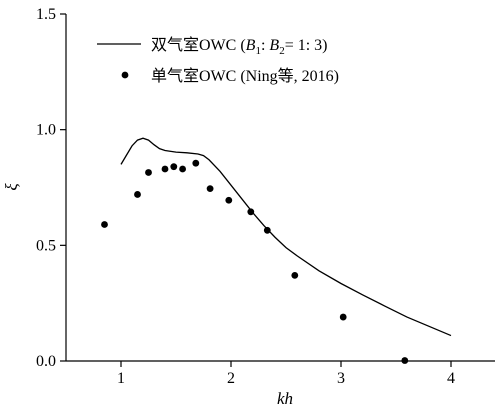  I want to click on x-tick-label: 1, so click(121, 378).